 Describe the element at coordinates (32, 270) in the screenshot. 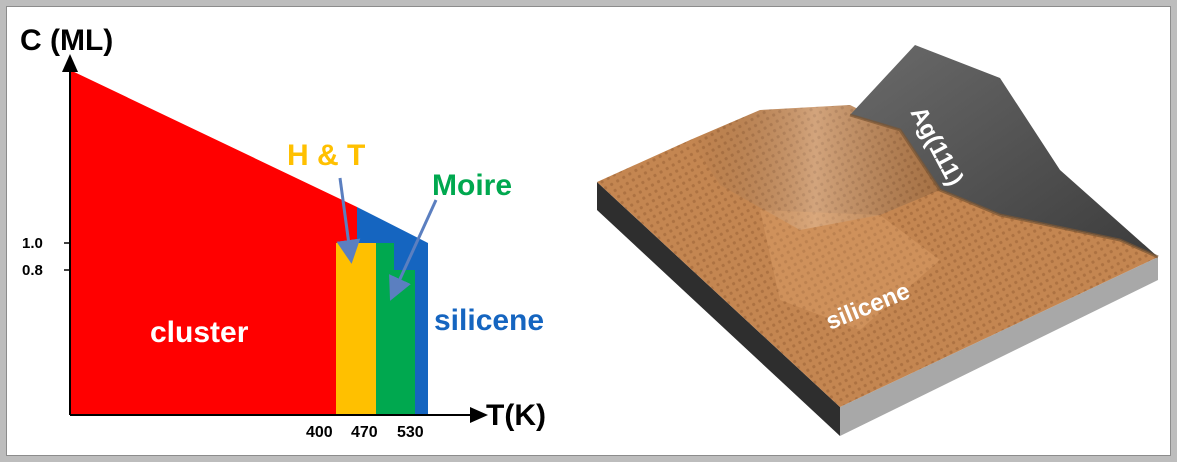

I see `y-tick-label-2: 0.8` at that location.